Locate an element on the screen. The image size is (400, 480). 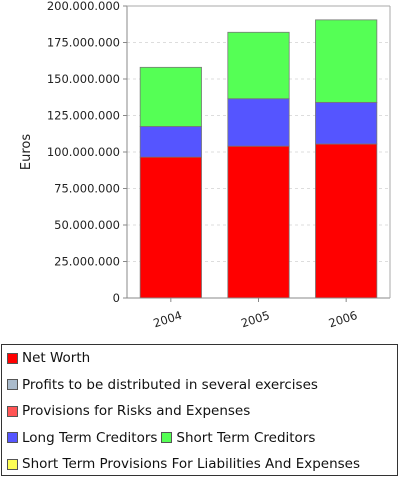
y-tick-label: 150.000.000 is located at coordinates (83, 79).